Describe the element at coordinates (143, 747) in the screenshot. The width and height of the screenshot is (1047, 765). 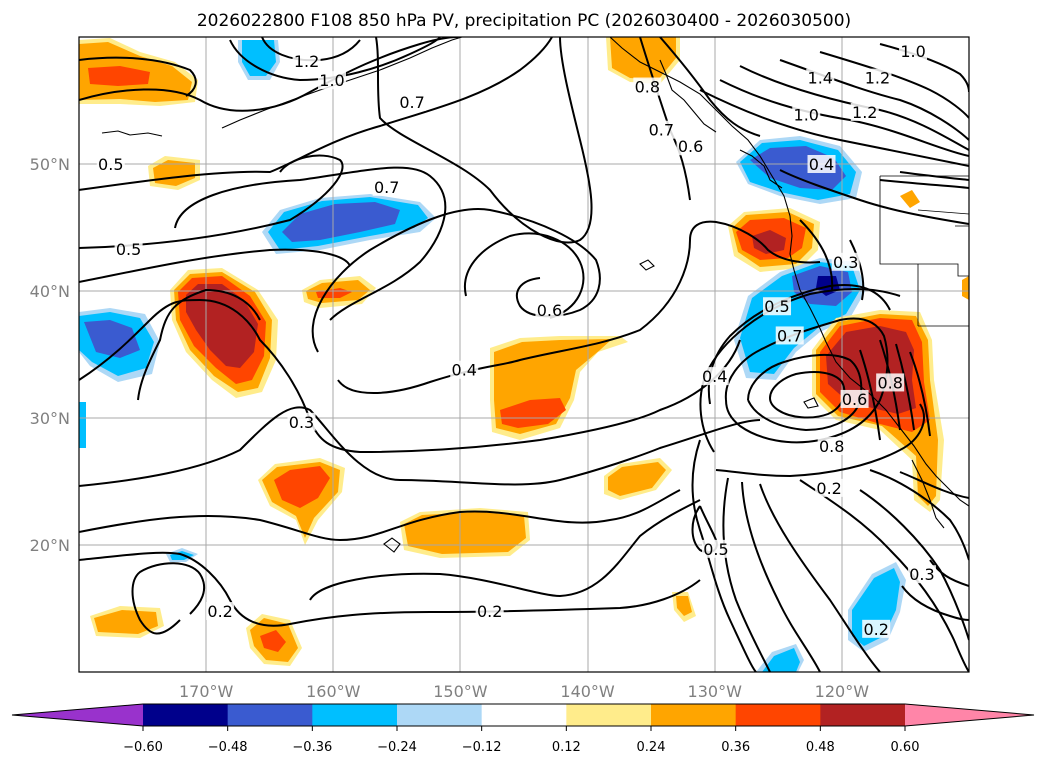
I see `colorbar-tick-label: −0.60` at that location.